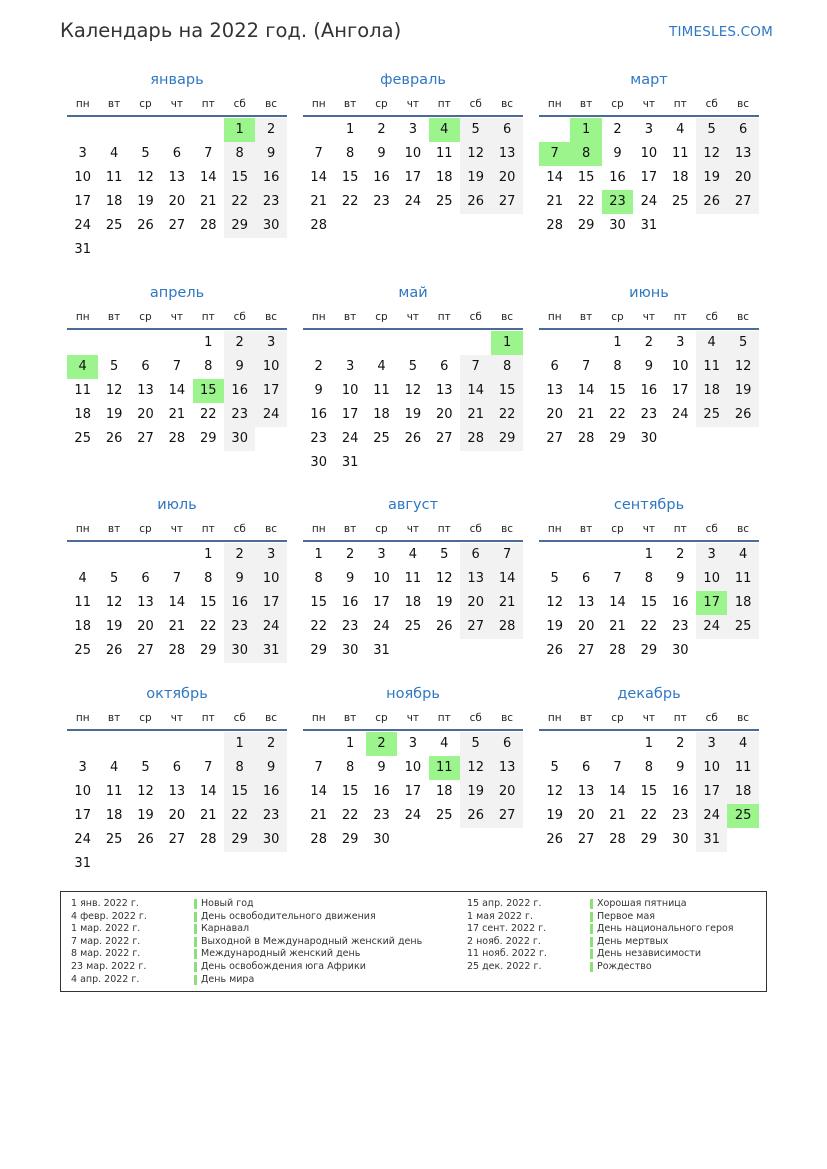 The height and width of the screenshot is (1169, 827). Describe the element at coordinates (271, 104) in the screenshot. I see `weekday-label: вс` at that location.